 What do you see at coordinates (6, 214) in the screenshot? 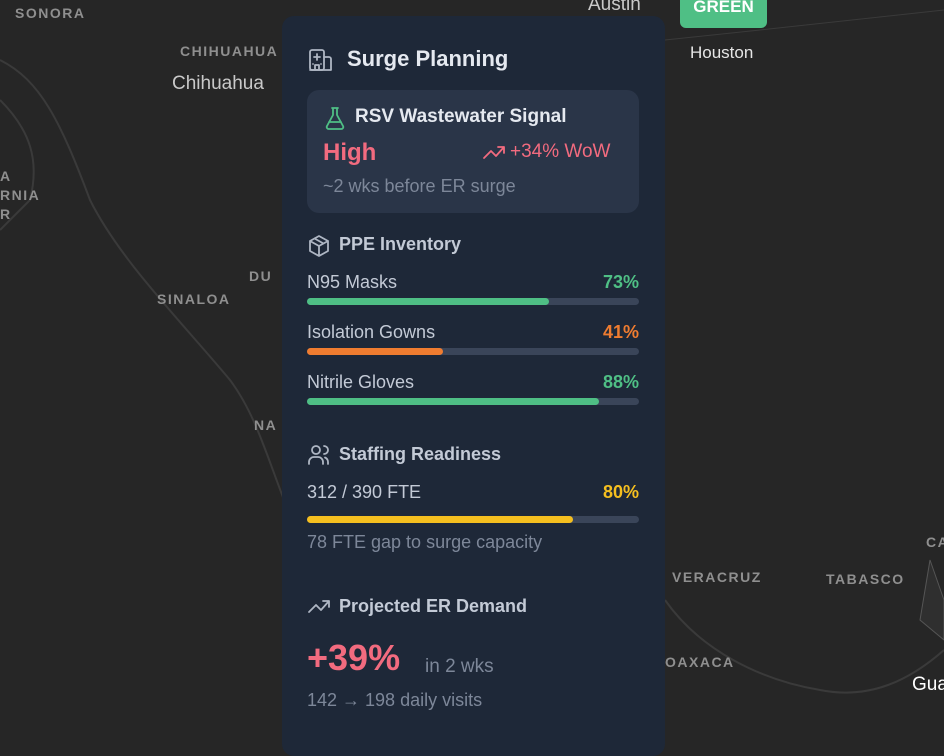
I see `map-label: R` at bounding box center [6, 214].